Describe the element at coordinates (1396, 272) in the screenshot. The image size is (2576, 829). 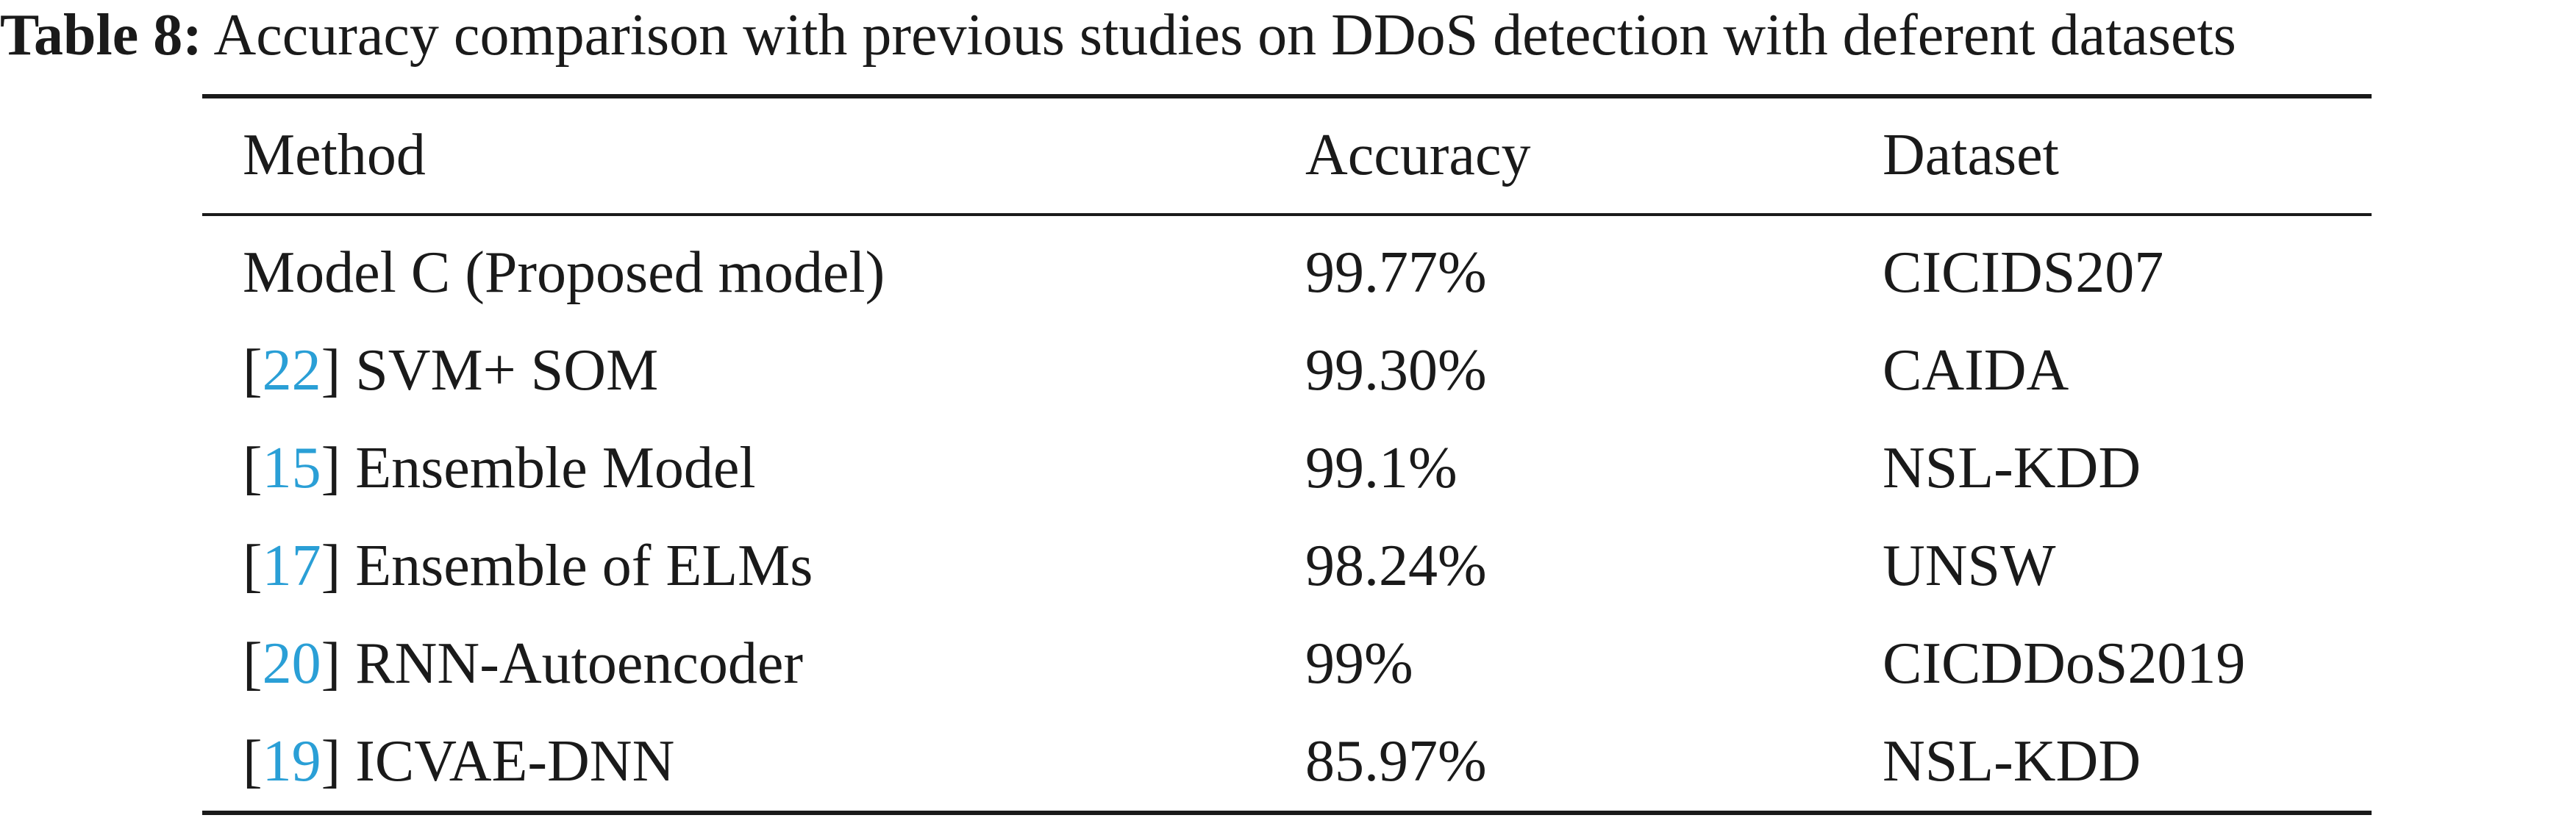
I see `accuracy-cell: 99.77%` at that location.